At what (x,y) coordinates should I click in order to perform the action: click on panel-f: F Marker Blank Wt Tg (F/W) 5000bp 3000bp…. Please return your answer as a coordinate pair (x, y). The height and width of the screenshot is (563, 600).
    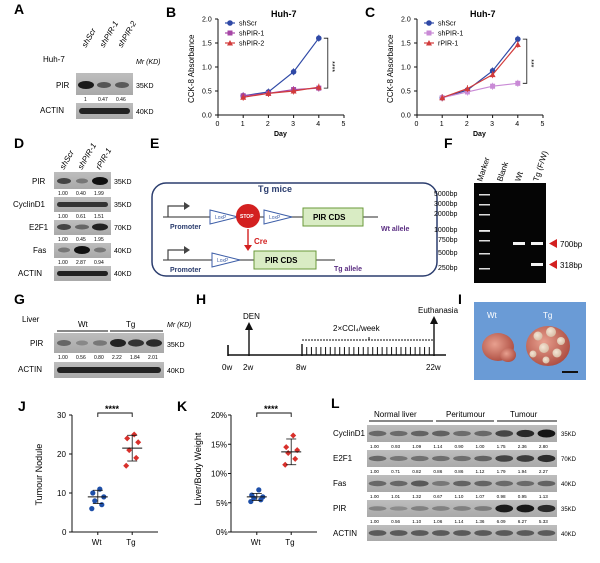
    Looking at the image, I should click on (508, 209).